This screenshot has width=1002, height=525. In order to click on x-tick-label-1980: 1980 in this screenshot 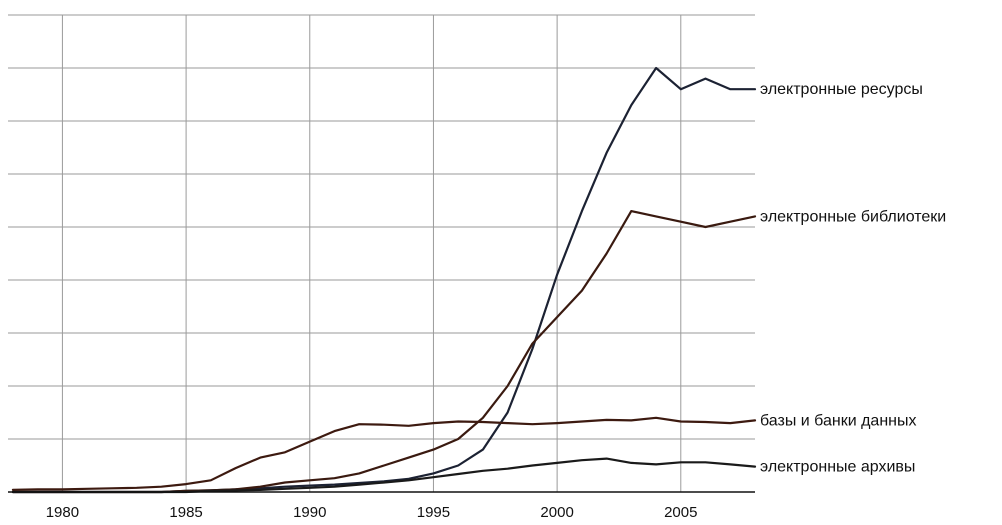, I will do `click(62, 512)`.